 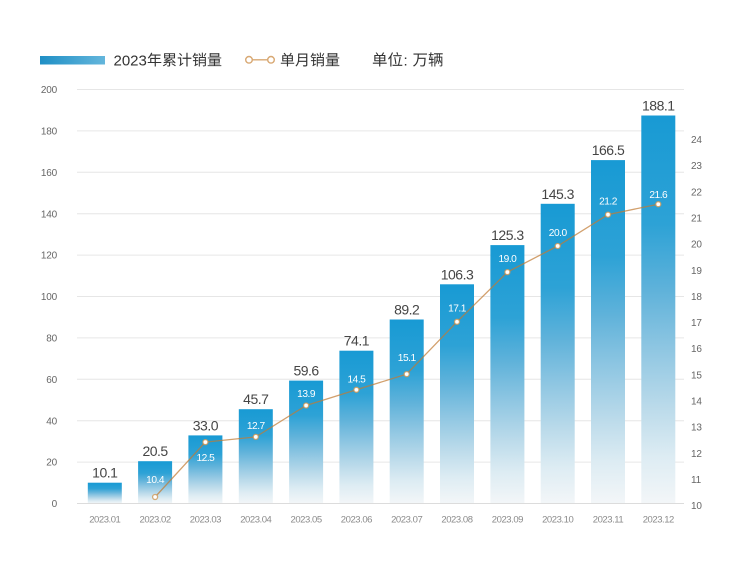 What do you see at coordinates (507, 259) in the screenshot?
I see `svg-text: 19.0` at bounding box center [507, 259].